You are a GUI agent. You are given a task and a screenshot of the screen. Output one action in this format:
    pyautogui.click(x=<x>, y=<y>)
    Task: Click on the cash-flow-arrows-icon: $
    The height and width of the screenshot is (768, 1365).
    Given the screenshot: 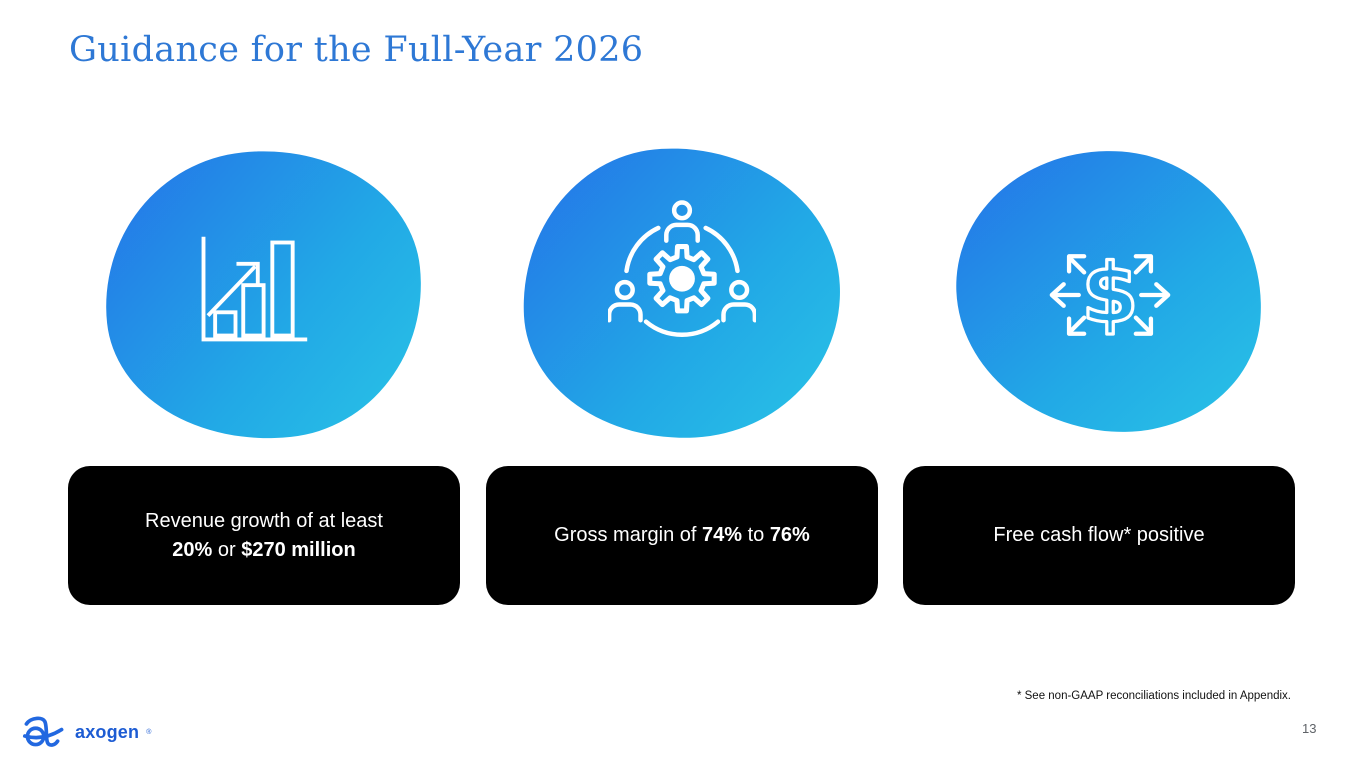 What is the action you would take?
    pyautogui.click(x=1110, y=294)
    